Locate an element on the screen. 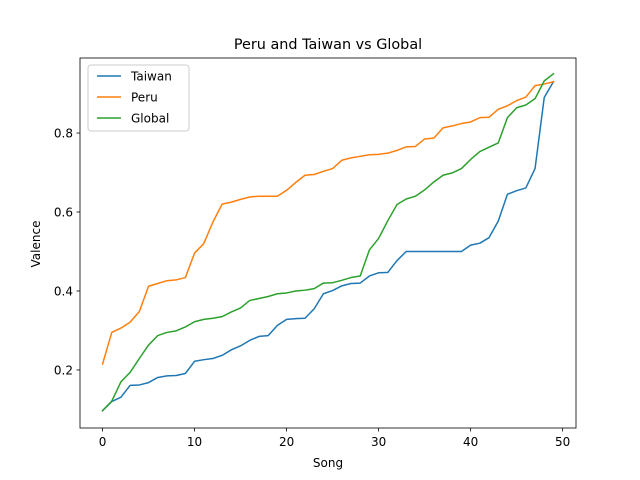 The image size is (640, 480). legend: Taiwan Peru Global is located at coordinates (138, 98).